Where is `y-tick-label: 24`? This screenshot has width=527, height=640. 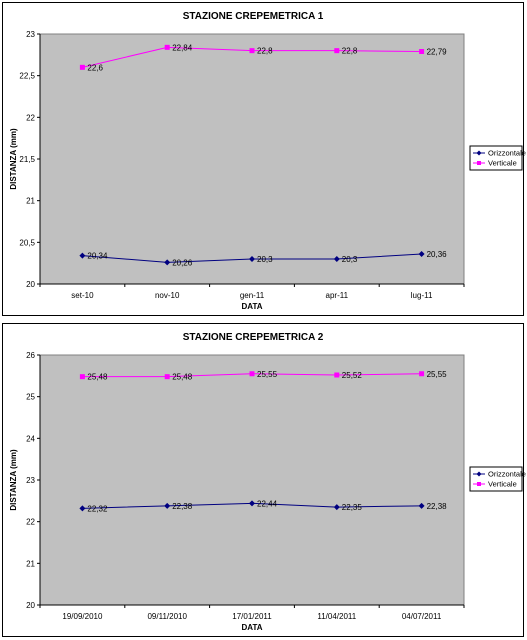
y-tick-label: 24 is located at coordinates (30, 438).